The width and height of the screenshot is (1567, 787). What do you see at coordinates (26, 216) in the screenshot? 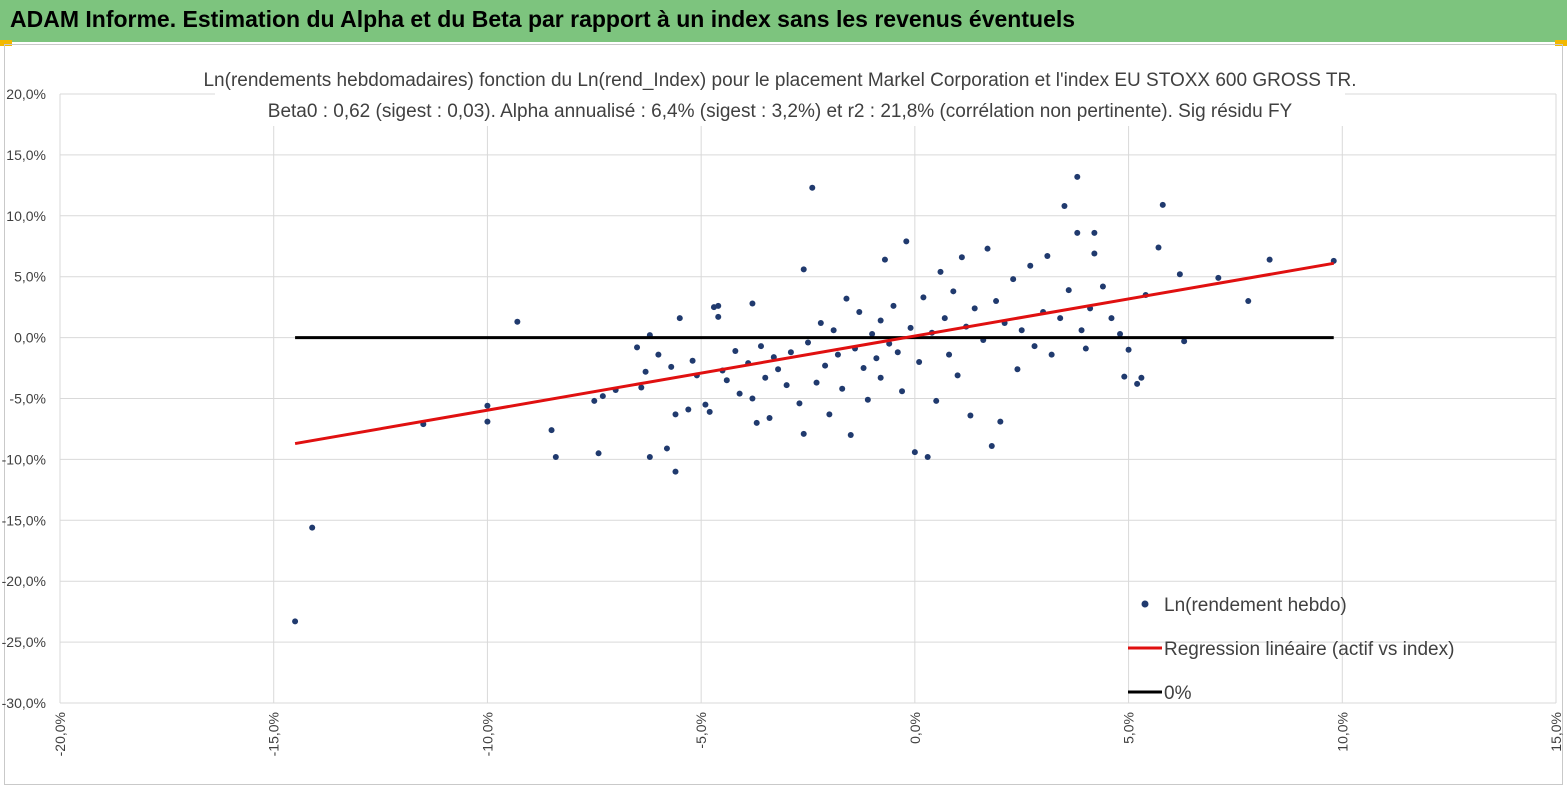
I see `y-tick-label: 10,0%` at bounding box center [26, 216].